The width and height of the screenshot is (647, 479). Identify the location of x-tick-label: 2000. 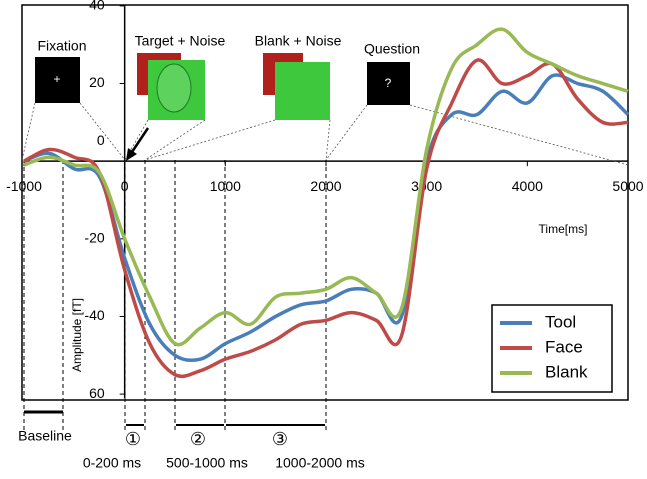
(325, 186).